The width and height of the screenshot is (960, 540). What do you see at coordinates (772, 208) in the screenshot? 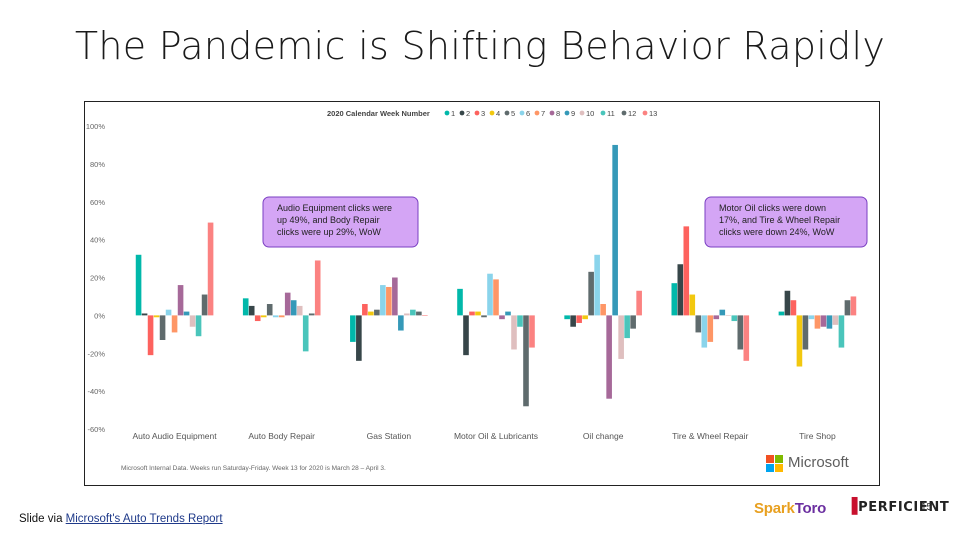
I see `annotation-text: Motor Oil clicks were down` at bounding box center [772, 208].